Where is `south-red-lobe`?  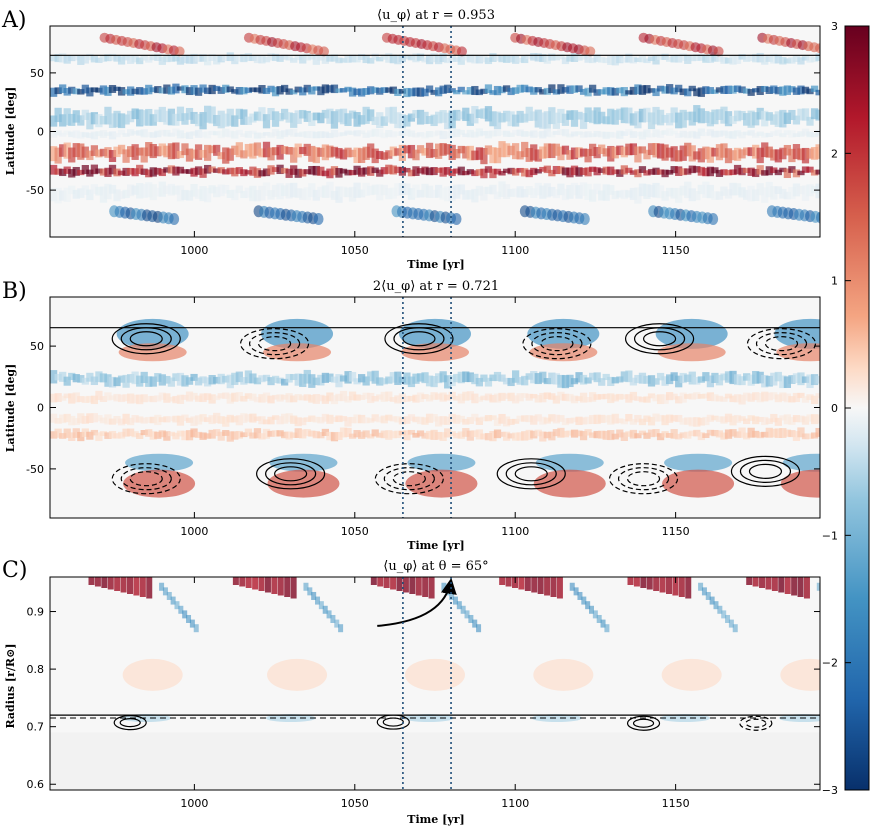
south-red-lobe is located at coordinates (569, 483).